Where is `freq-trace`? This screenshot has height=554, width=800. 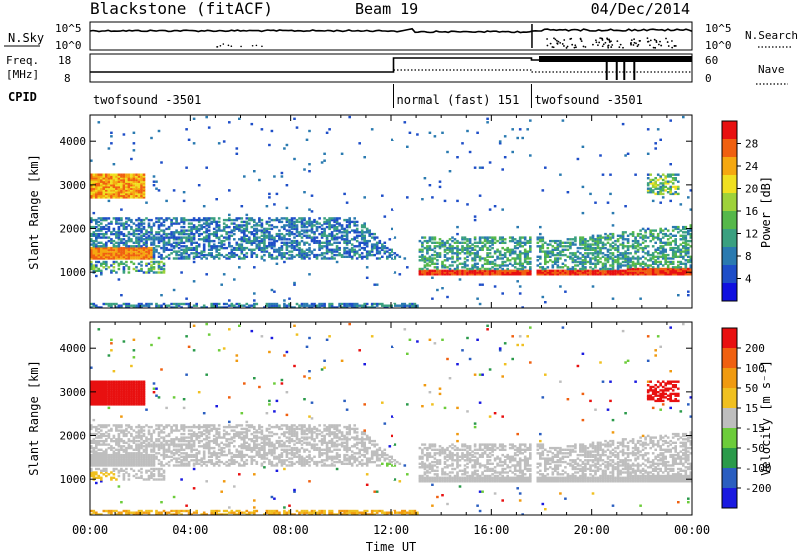 freq-trace is located at coordinates (391, 68).